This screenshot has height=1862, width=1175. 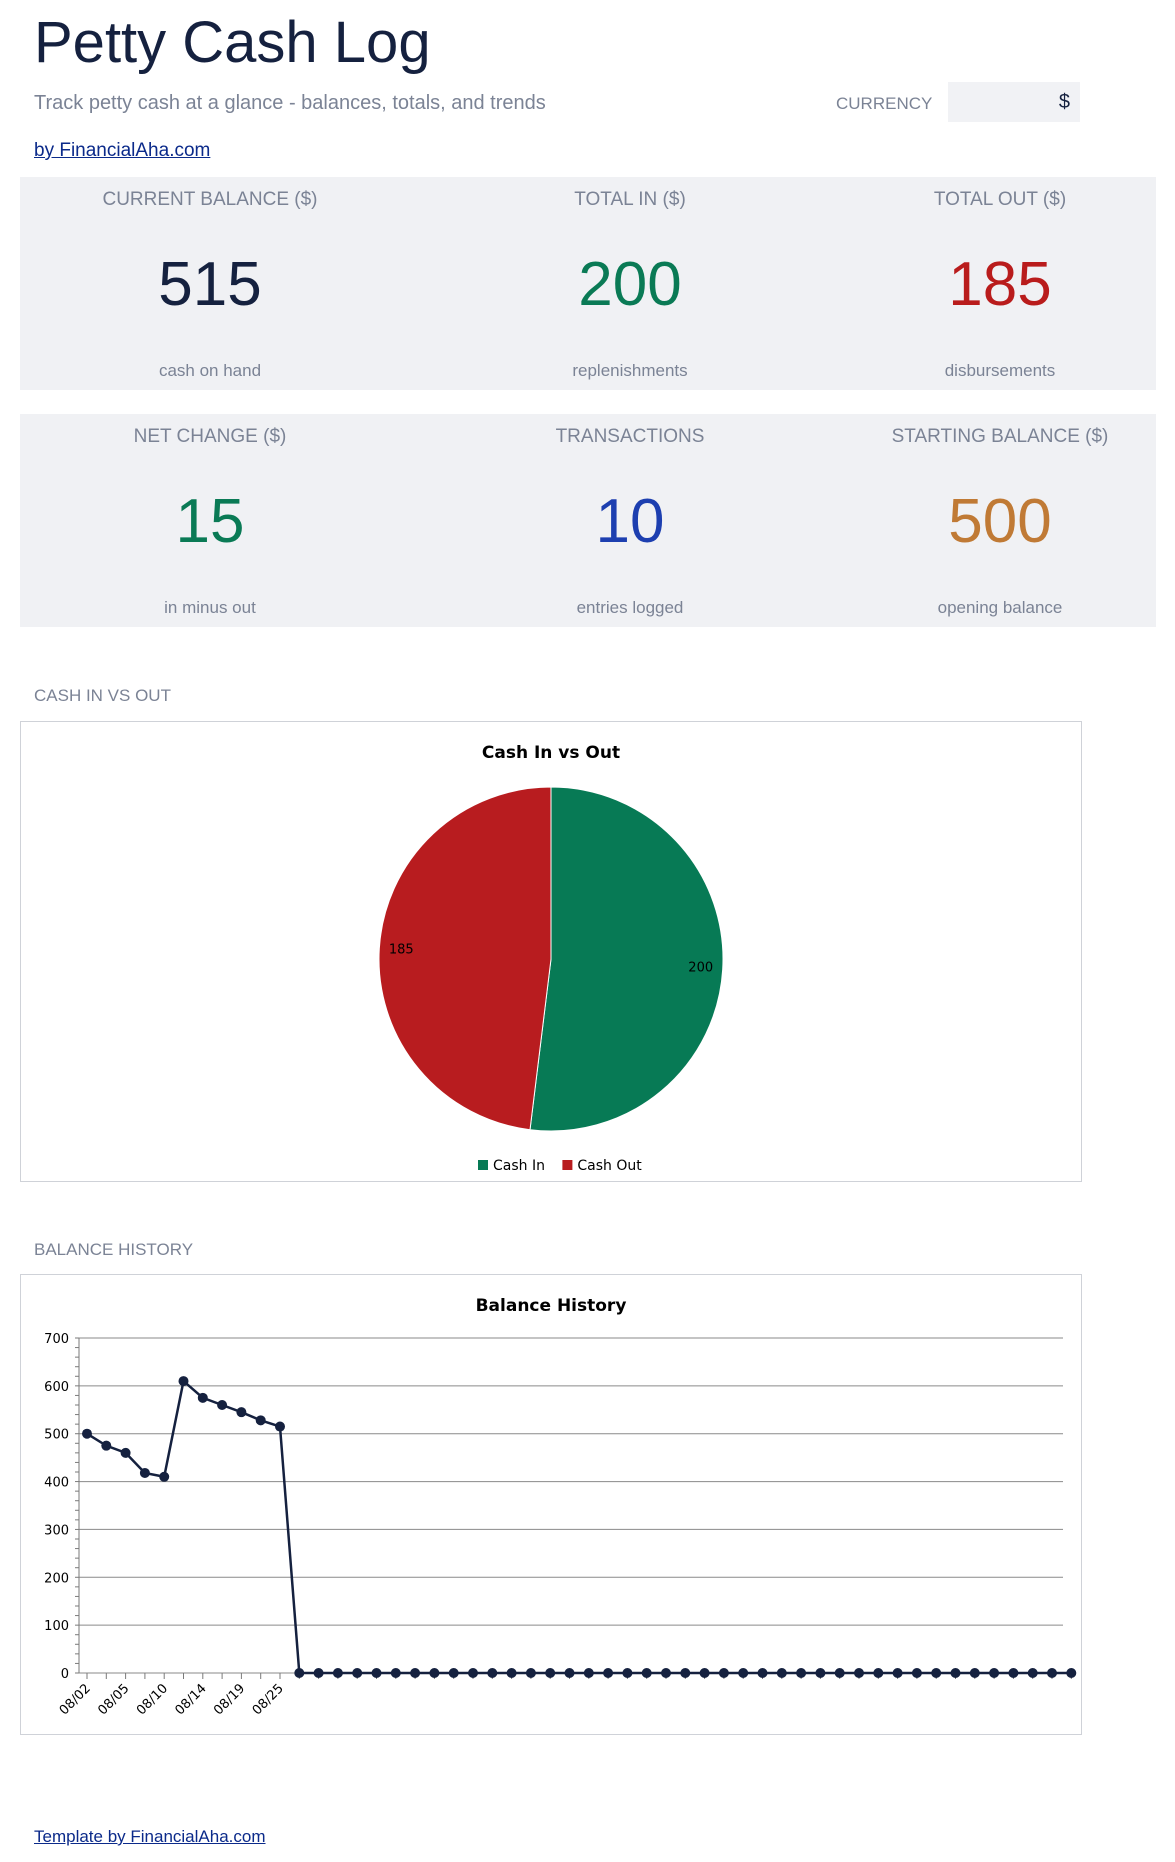 I want to click on pie-chart: Cash In vs Out 200 185 Cash In Cash Out, so click(x=551, y=958).